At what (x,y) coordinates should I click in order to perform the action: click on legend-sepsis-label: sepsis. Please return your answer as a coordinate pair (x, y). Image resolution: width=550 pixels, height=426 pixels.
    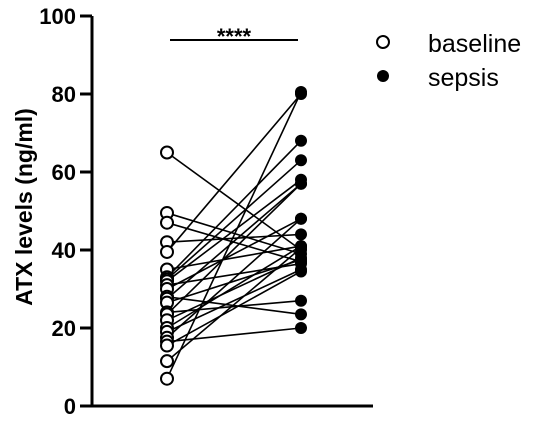
    Looking at the image, I should click on (463, 78).